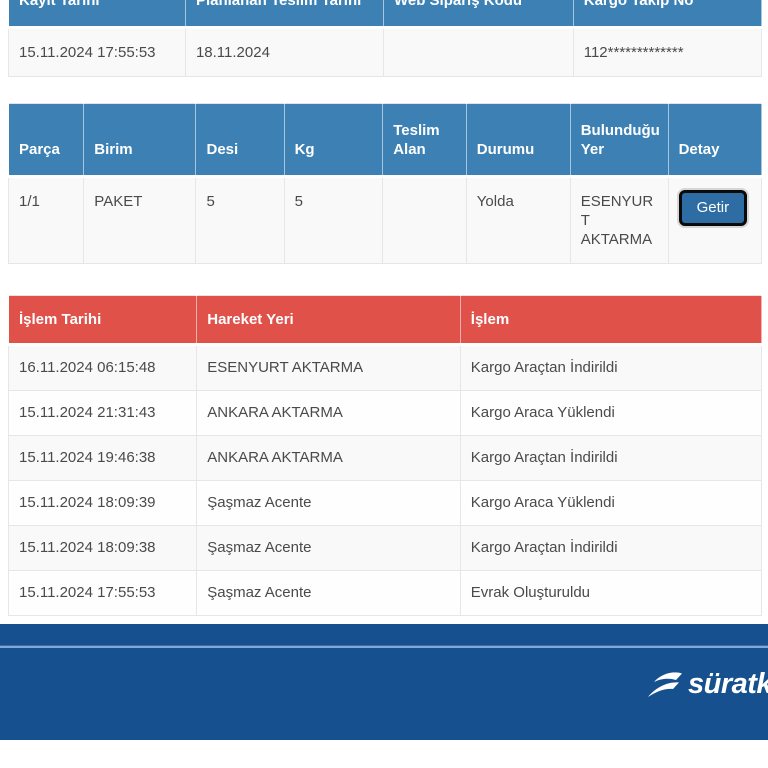 The width and height of the screenshot is (768, 768). Describe the element at coordinates (667, 52) in the screenshot. I see `cell-kargo-takip-no: 112*************` at that location.